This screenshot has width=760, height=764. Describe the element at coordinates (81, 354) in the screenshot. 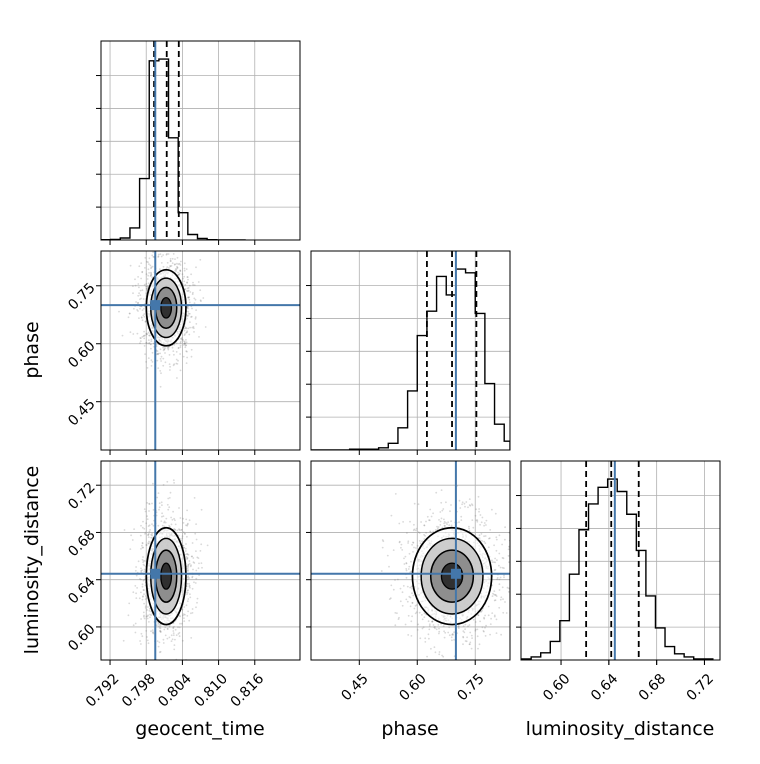

I see `joint-geocent-phase-ytick-label: 0.60` at that location.